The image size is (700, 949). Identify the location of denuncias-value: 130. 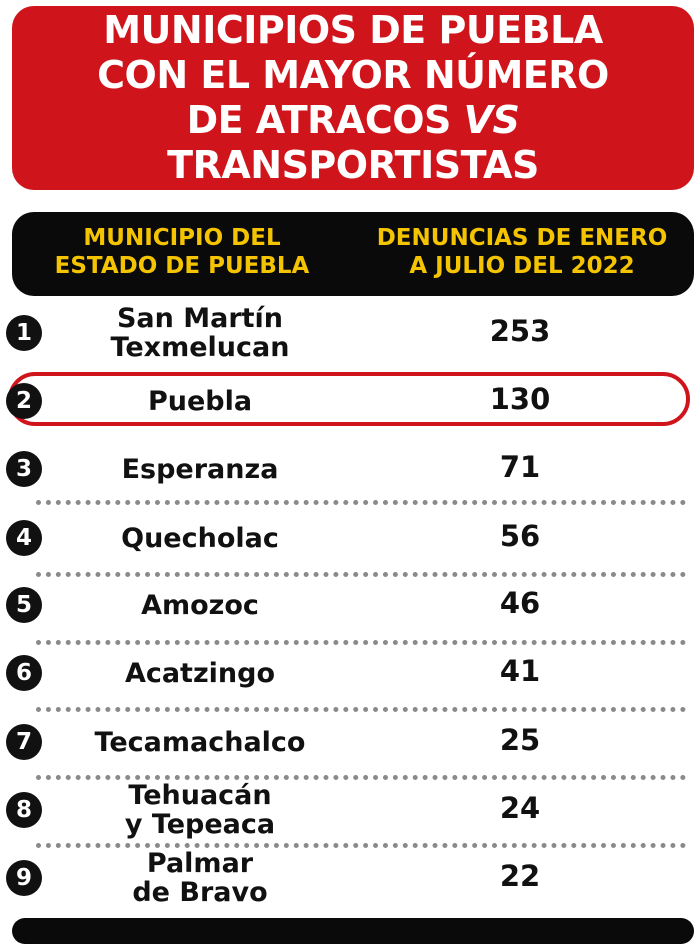
(520, 399).